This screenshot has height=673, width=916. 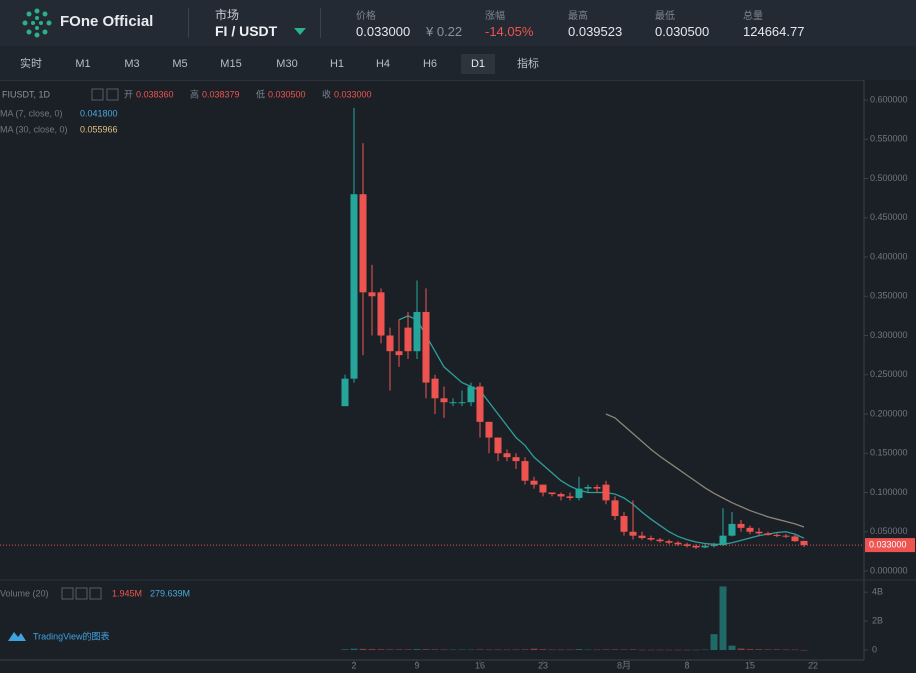 I want to click on legend-value: 0.038379, so click(x=221, y=94).